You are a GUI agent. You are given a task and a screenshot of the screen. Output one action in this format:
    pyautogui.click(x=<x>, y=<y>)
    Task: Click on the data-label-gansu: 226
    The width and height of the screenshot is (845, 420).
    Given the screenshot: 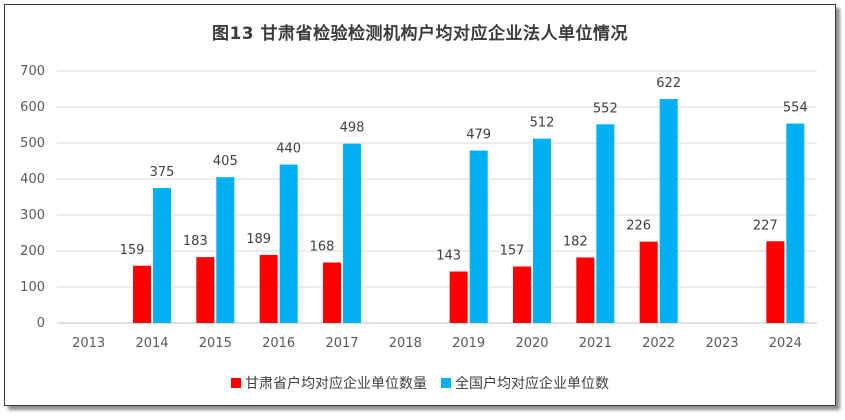 What is the action you would take?
    pyautogui.click(x=638, y=226)
    